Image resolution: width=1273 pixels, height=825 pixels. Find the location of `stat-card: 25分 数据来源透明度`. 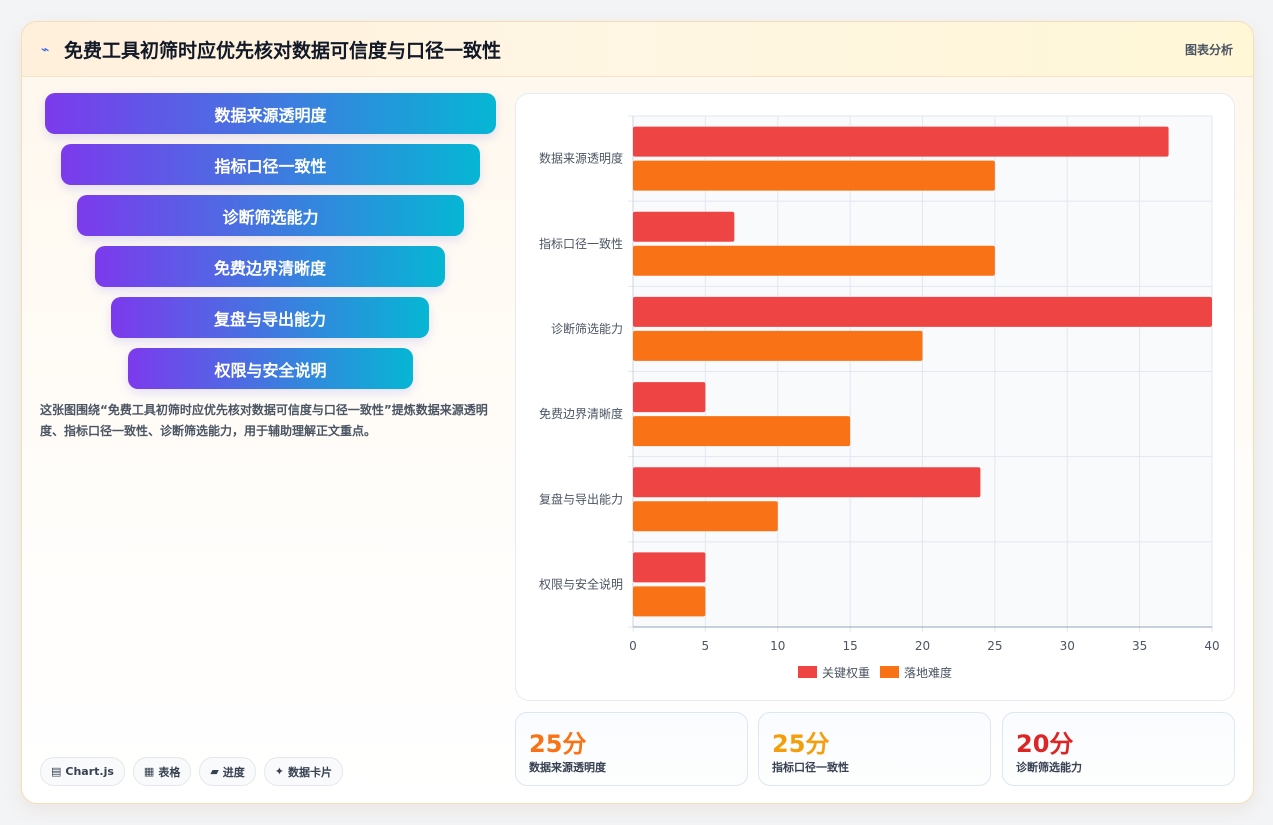

stat-card: 25分 数据来源透明度 is located at coordinates (631, 749).